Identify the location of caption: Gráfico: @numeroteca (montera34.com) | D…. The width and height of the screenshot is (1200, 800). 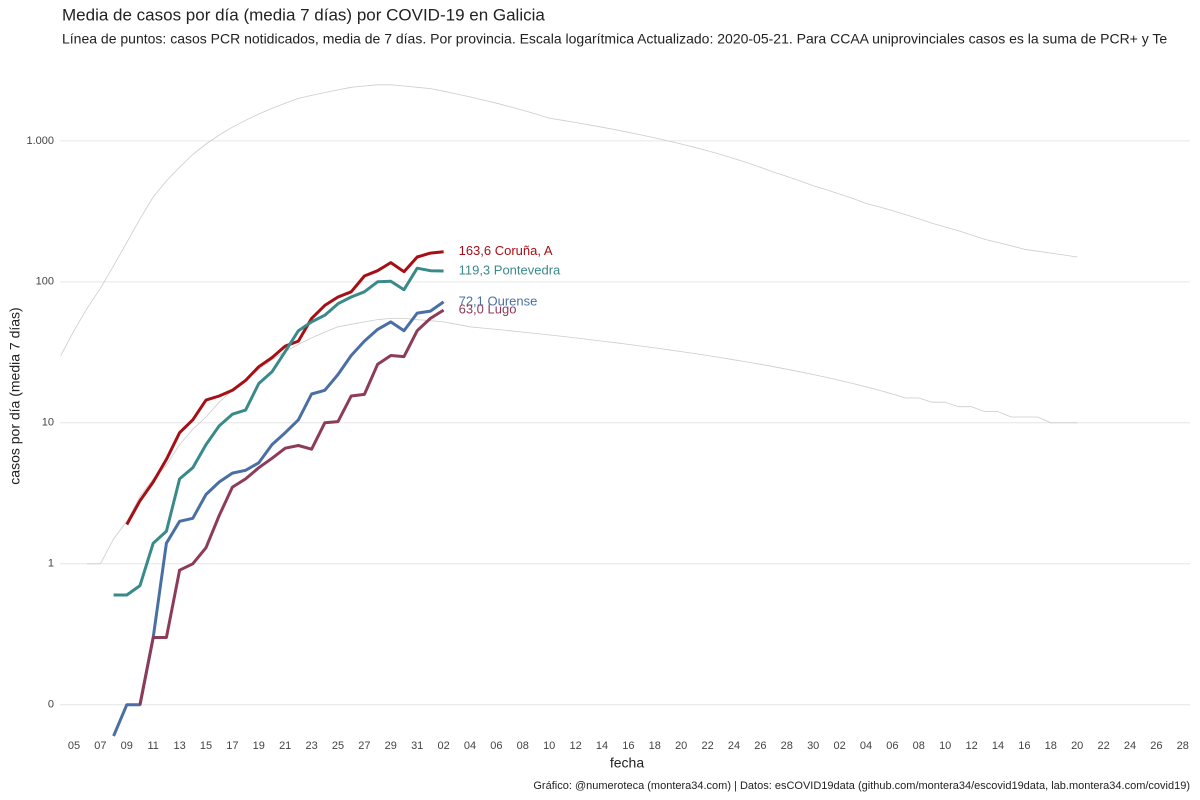
(861, 786).